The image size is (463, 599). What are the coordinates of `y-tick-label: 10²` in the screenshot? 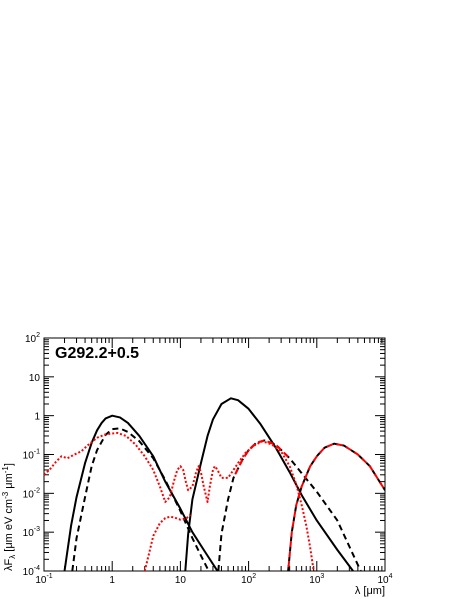 It's located at (32, 338).